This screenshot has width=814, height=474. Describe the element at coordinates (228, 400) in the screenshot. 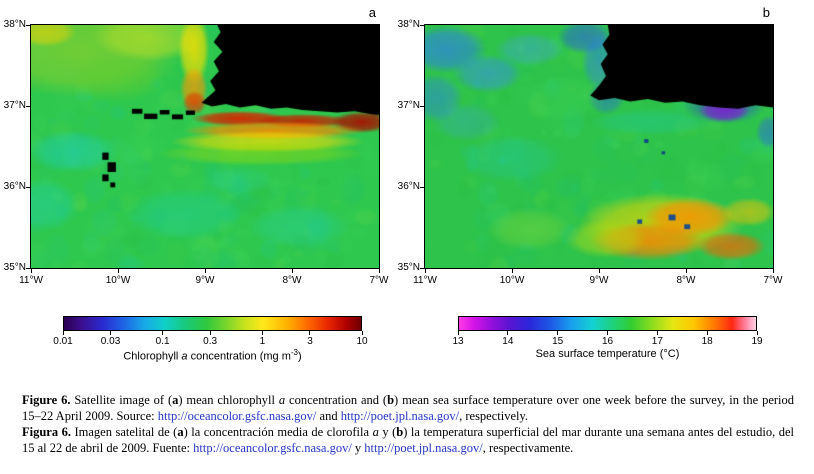

I see `text-segment: ) mean chlorophyll` at that location.